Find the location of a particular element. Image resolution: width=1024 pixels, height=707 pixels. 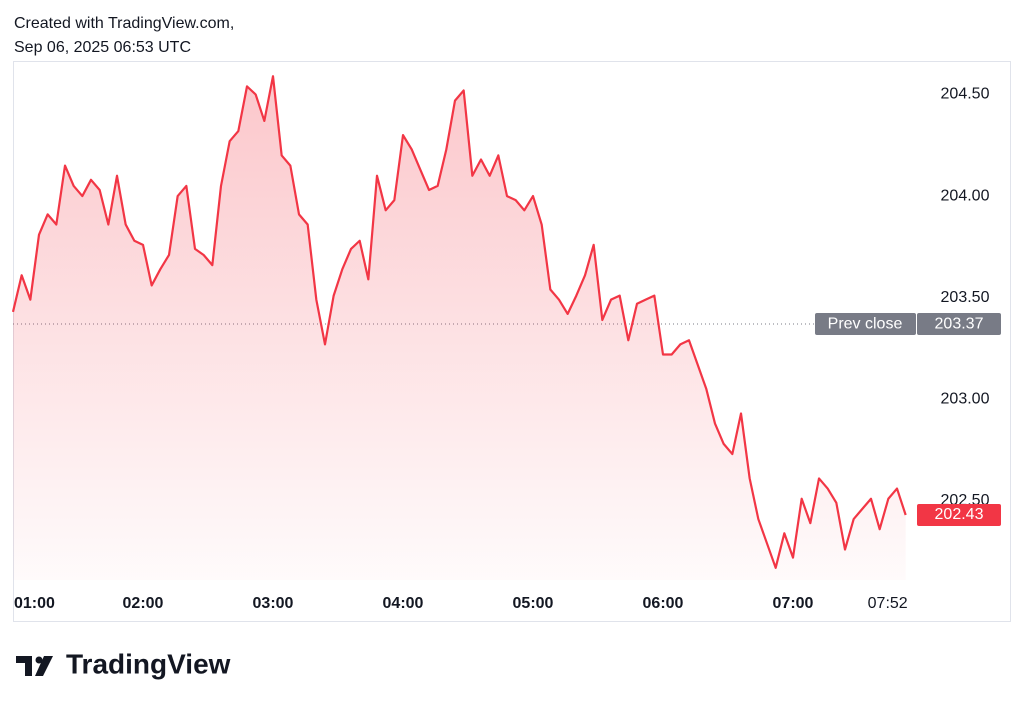

prev-close-value: 203.37 is located at coordinates (959, 323).